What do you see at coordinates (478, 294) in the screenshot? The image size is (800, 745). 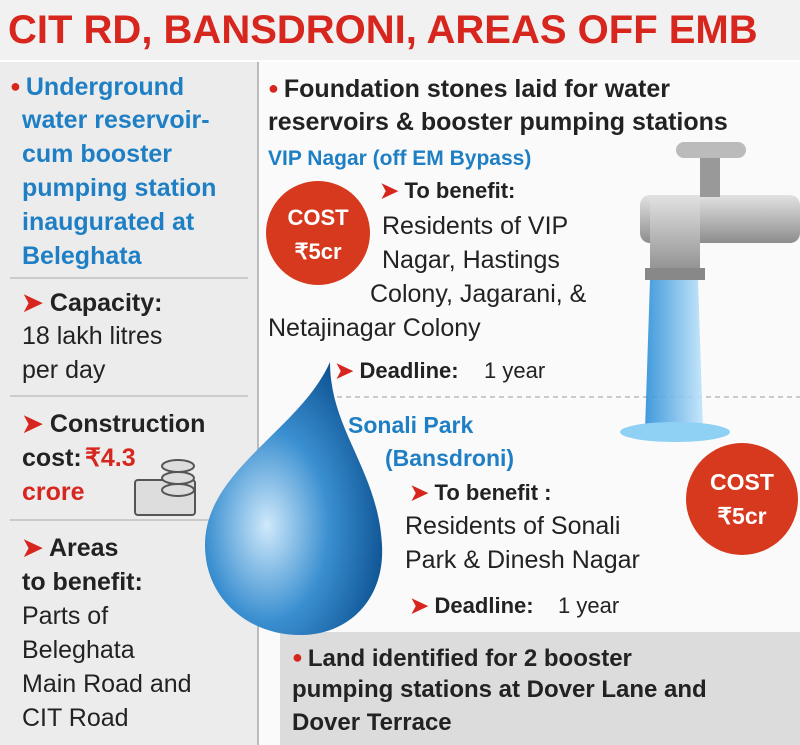 I see `text: Colony, Jagarani, &` at bounding box center [478, 294].